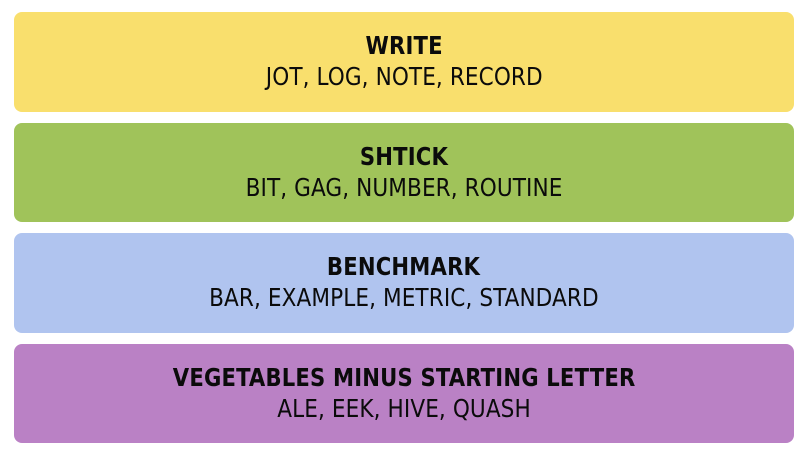  What do you see at coordinates (404, 408) in the screenshot?
I see `group-members: ALE, EEK, HIVE, QUASH` at bounding box center [404, 408].